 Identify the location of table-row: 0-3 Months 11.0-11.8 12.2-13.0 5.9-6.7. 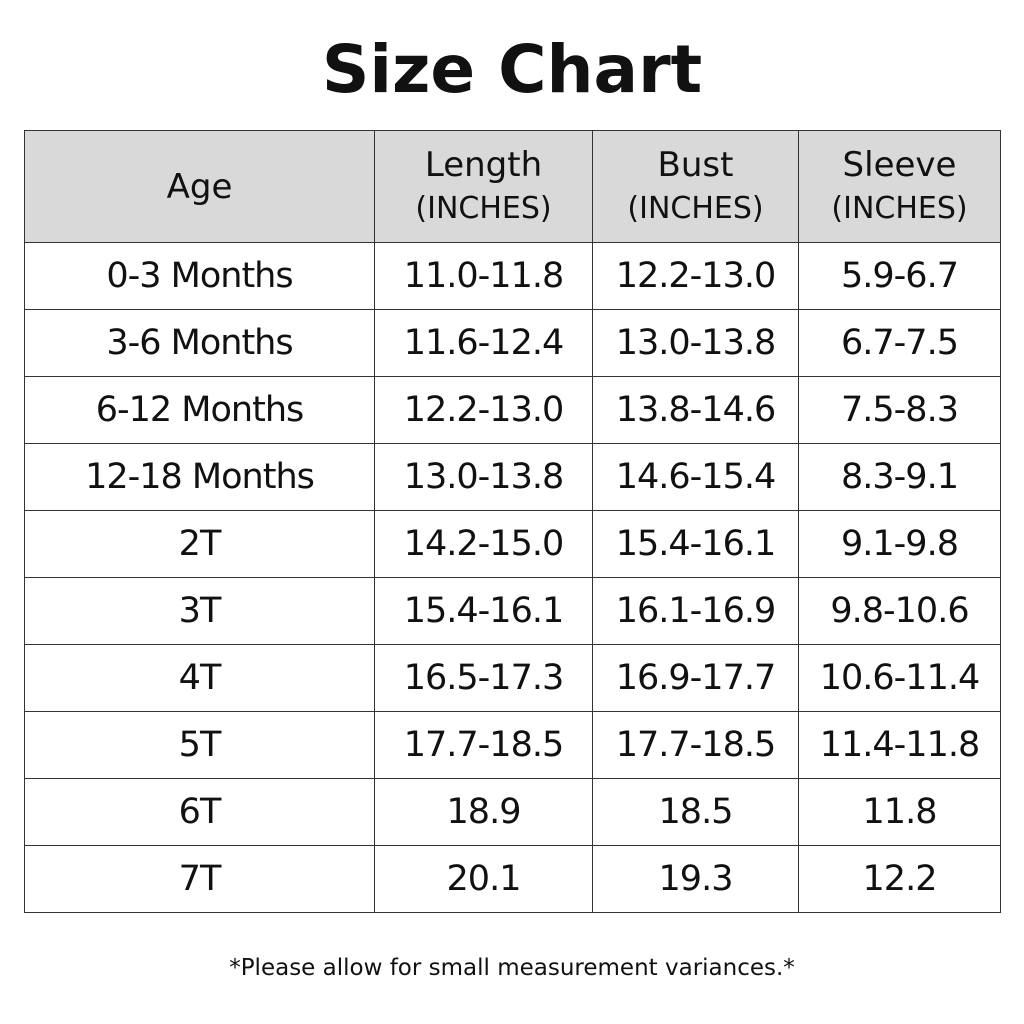
(512, 276).